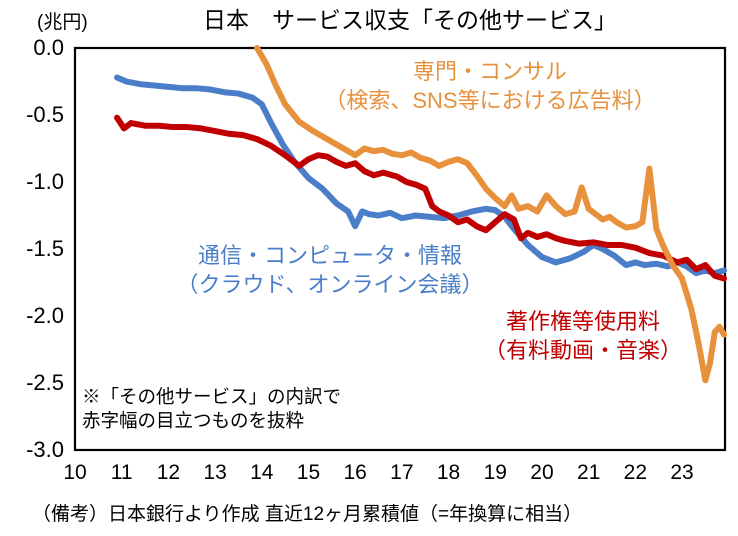 This screenshot has height=536, width=738. I want to click on x-tick-label: 10, so click(75, 472).